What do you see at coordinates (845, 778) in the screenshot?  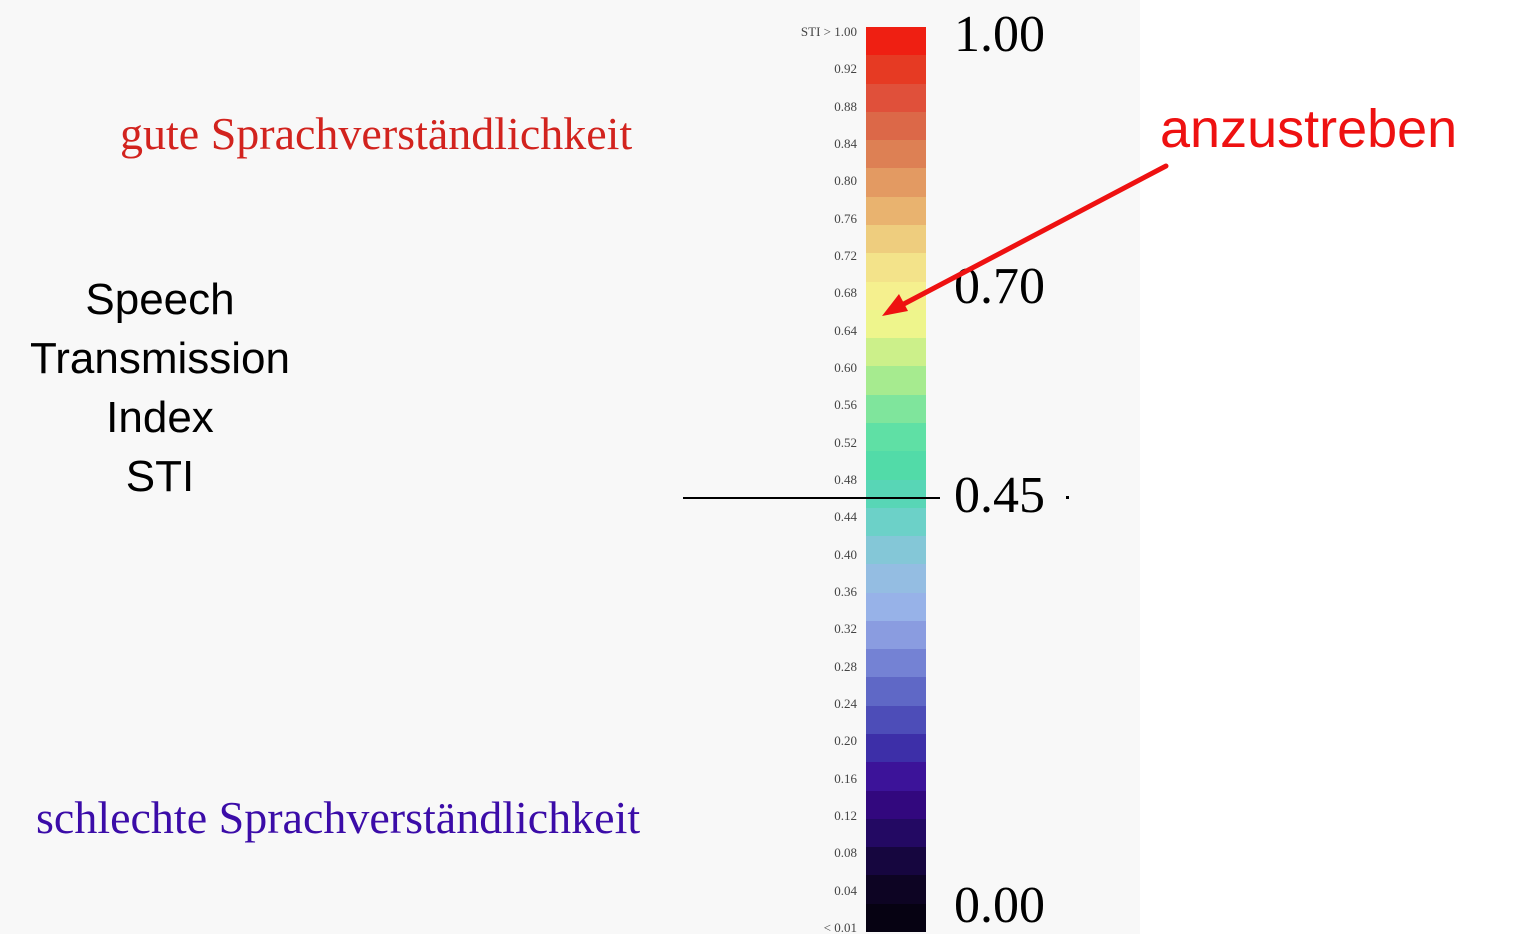 I see `scale-tick-label: 0.16` at bounding box center [845, 778].